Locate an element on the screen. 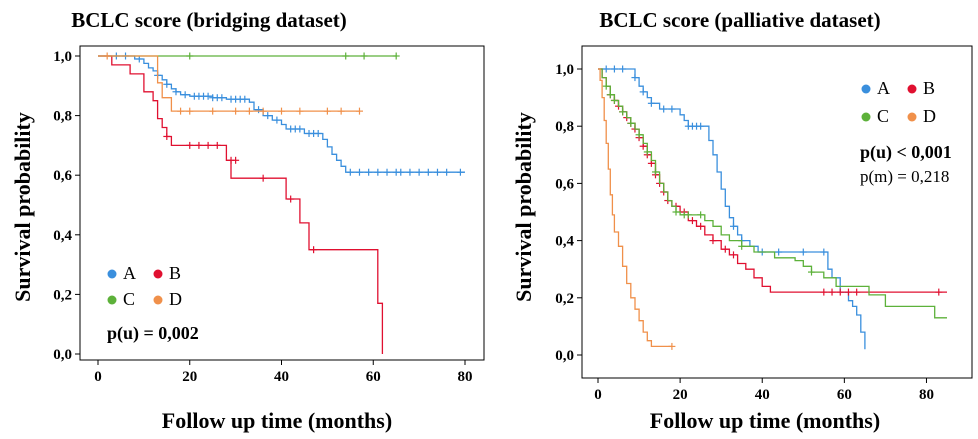  y-tick-label: 0,8 is located at coordinates (62, 117).